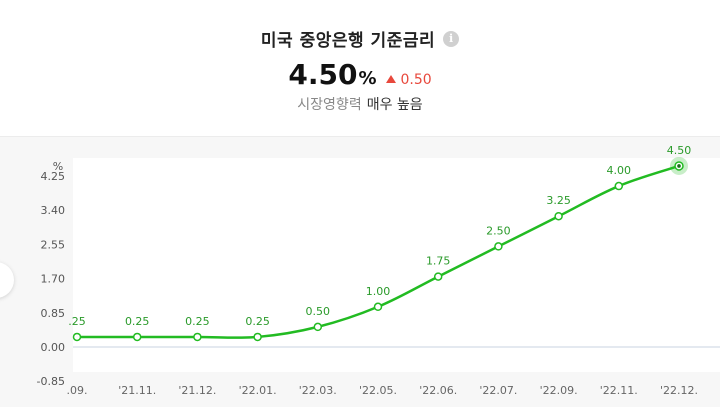  What do you see at coordinates (53, 313) in the screenshot?
I see `y-tick-label: 0.85` at bounding box center [53, 313].